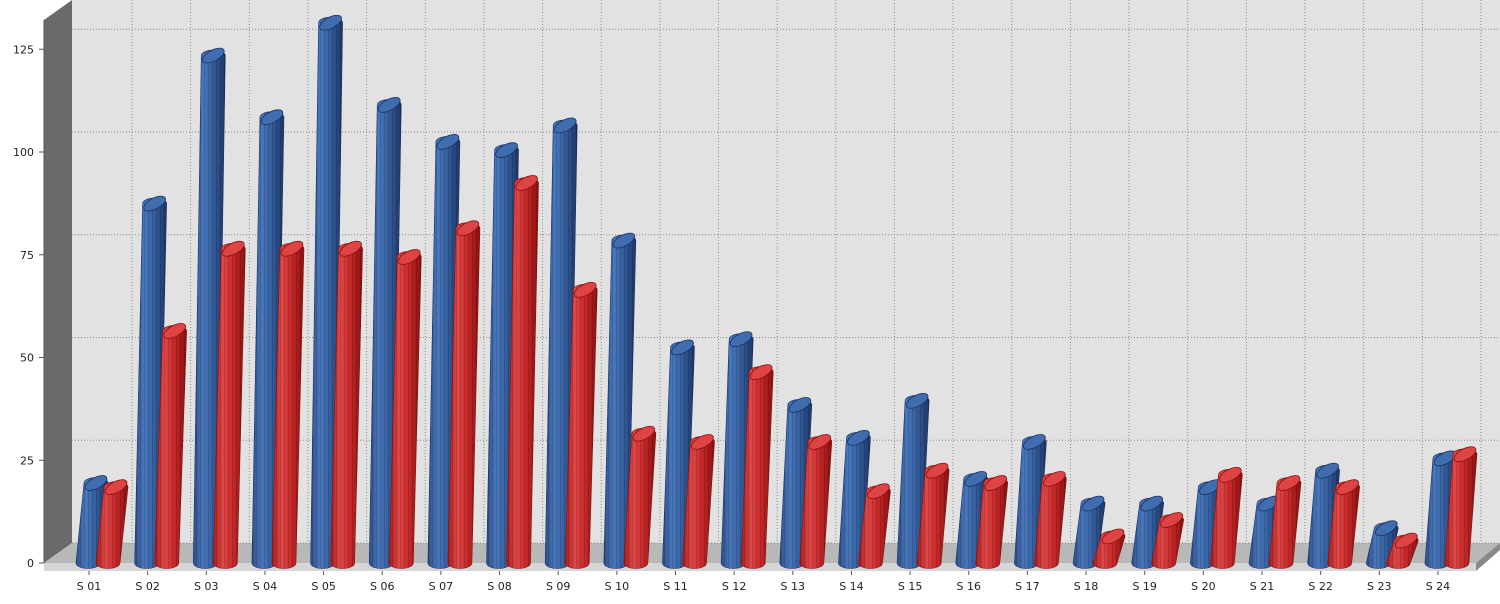 The width and height of the screenshot is (1500, 604). Describe the element at coordinates (30, 563) in the screenshot. I see `y-tick-label: 0` at that location.